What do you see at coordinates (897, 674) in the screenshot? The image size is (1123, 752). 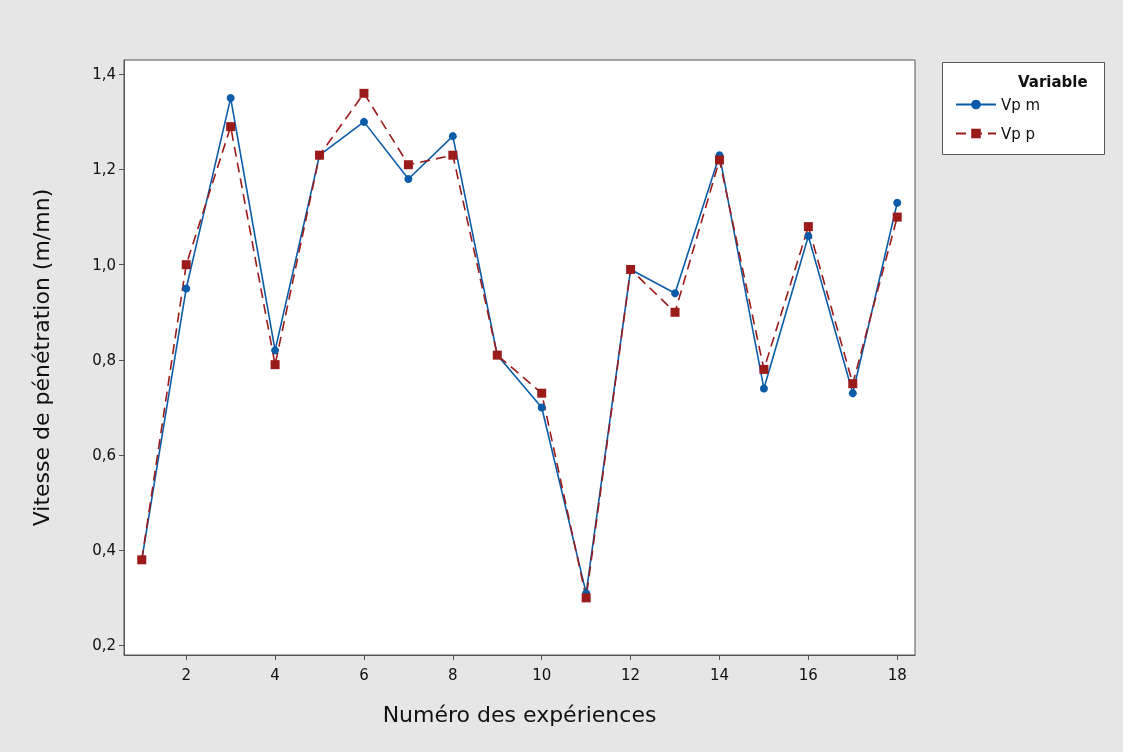 I see `x-tick-label: 18` at bounding box center [897, 674].